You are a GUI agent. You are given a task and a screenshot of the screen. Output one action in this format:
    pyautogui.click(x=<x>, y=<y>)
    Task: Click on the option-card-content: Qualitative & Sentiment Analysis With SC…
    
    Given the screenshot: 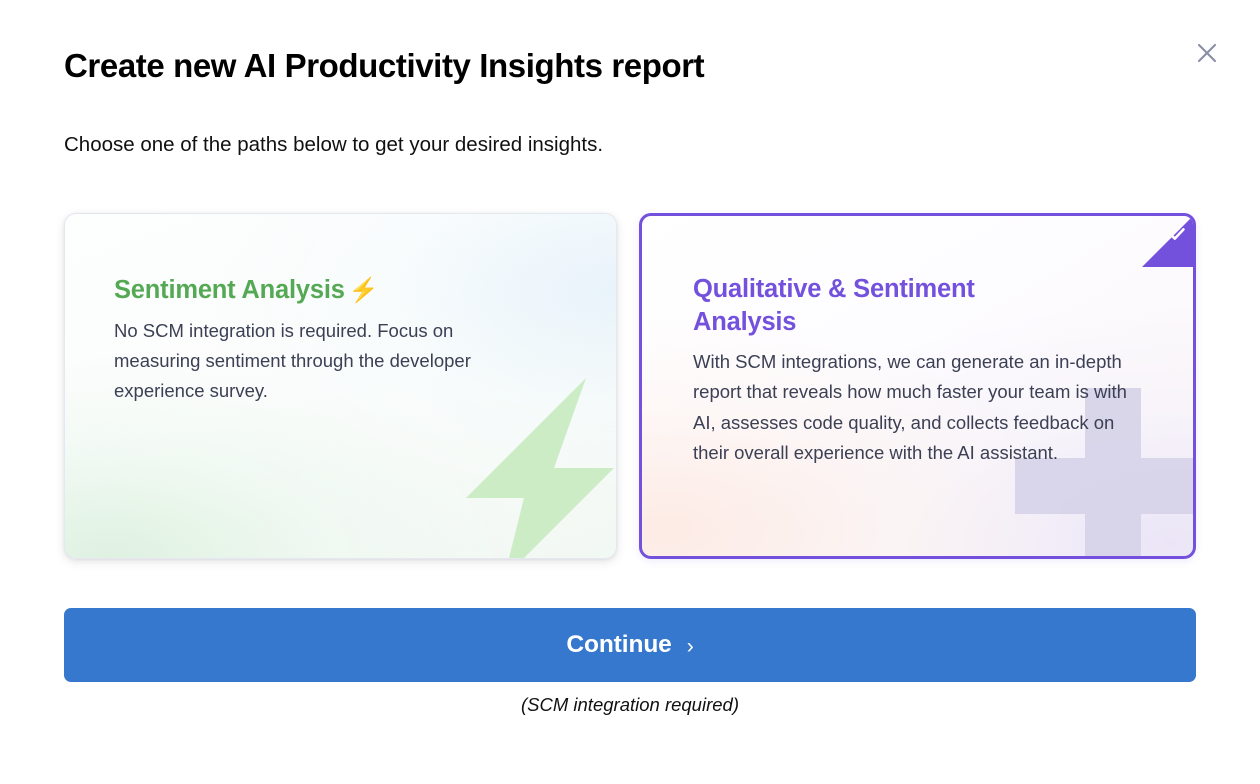 What is the action you would take?
    pyautogui.click(x=917, y=342)
    